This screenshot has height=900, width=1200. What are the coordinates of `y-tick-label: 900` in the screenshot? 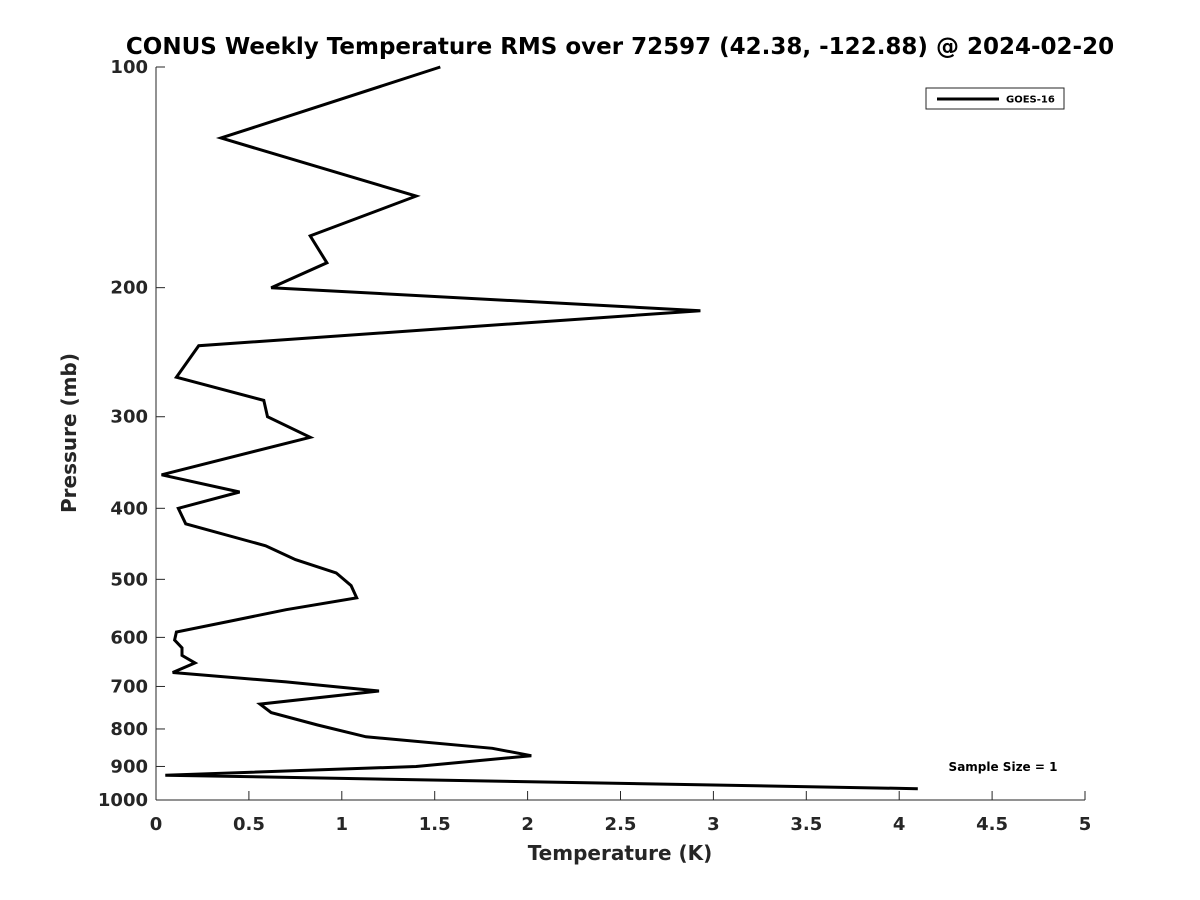 It's located at (129, 766).